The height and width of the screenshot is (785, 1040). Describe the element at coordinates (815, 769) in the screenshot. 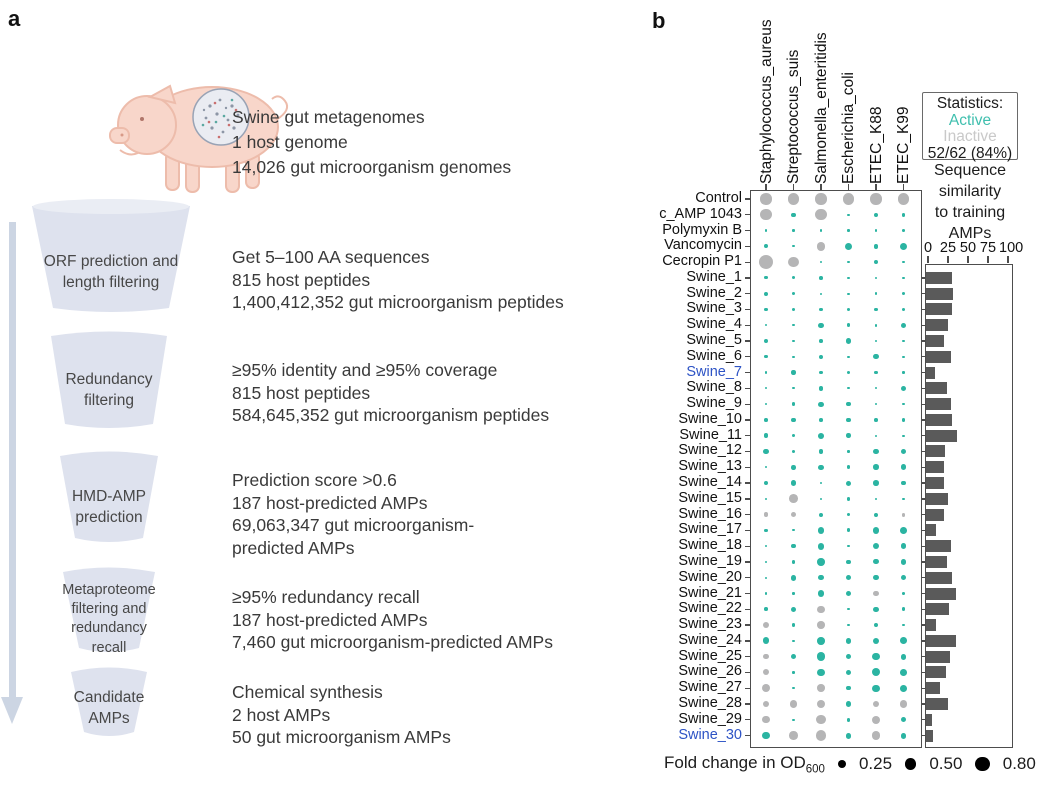

I see `od600-subscript: 600` at that location.